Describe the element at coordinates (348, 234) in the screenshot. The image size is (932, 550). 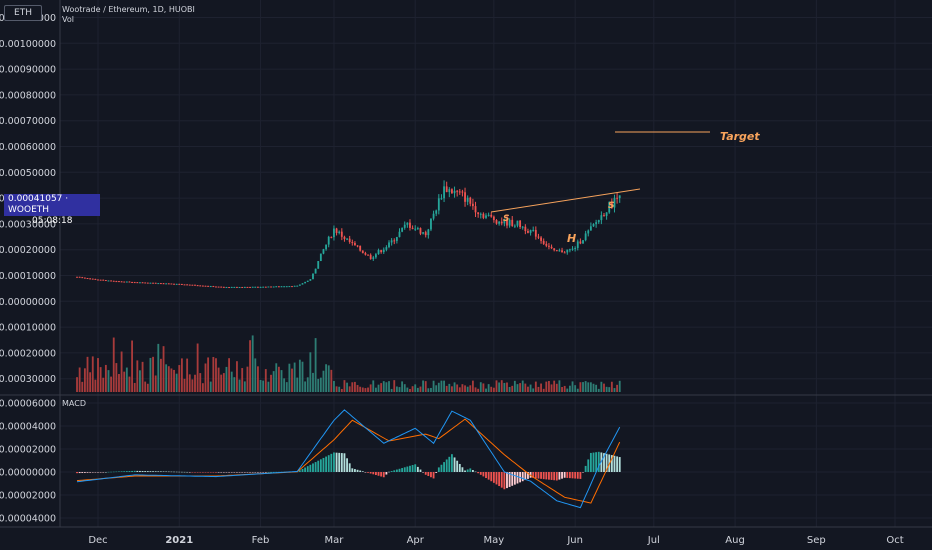
I see `candles` at that location.